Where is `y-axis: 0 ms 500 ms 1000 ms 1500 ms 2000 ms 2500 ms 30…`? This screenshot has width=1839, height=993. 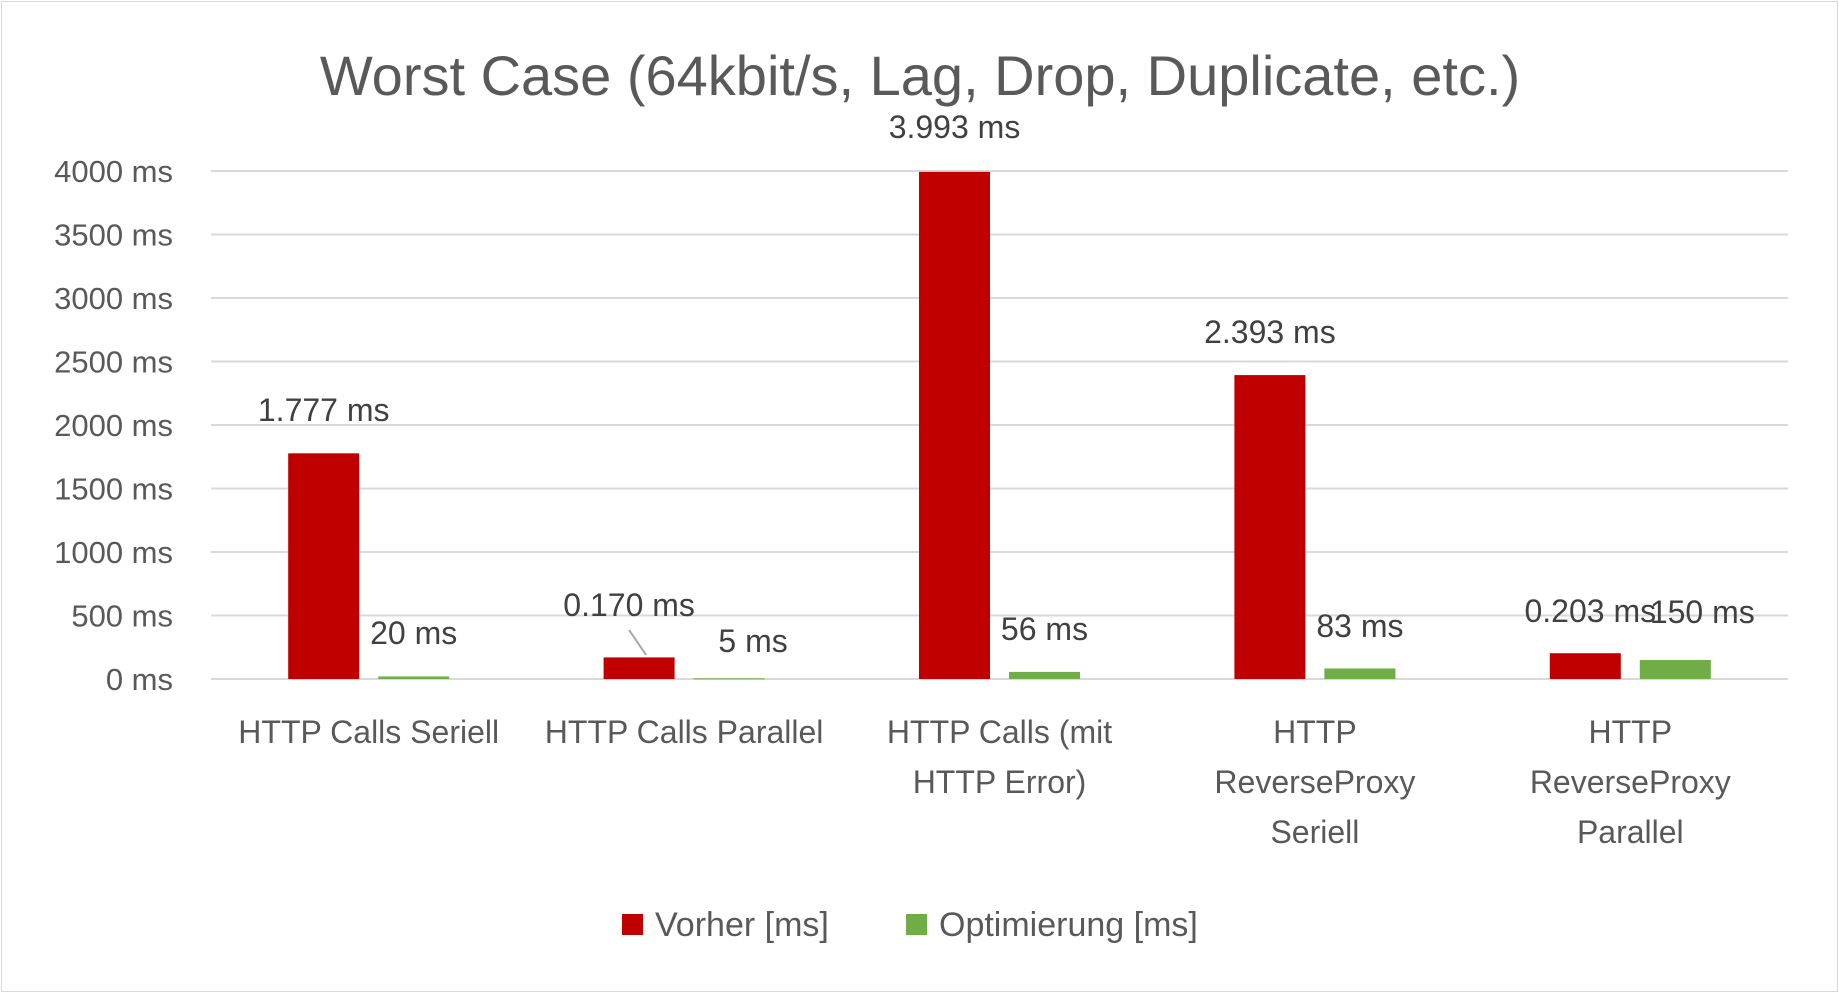 y-axis: 0 ms 500 ms 1000 ms 1500 ms 2000 ms 2500 ms 30… is located at coordinates (113, 425).